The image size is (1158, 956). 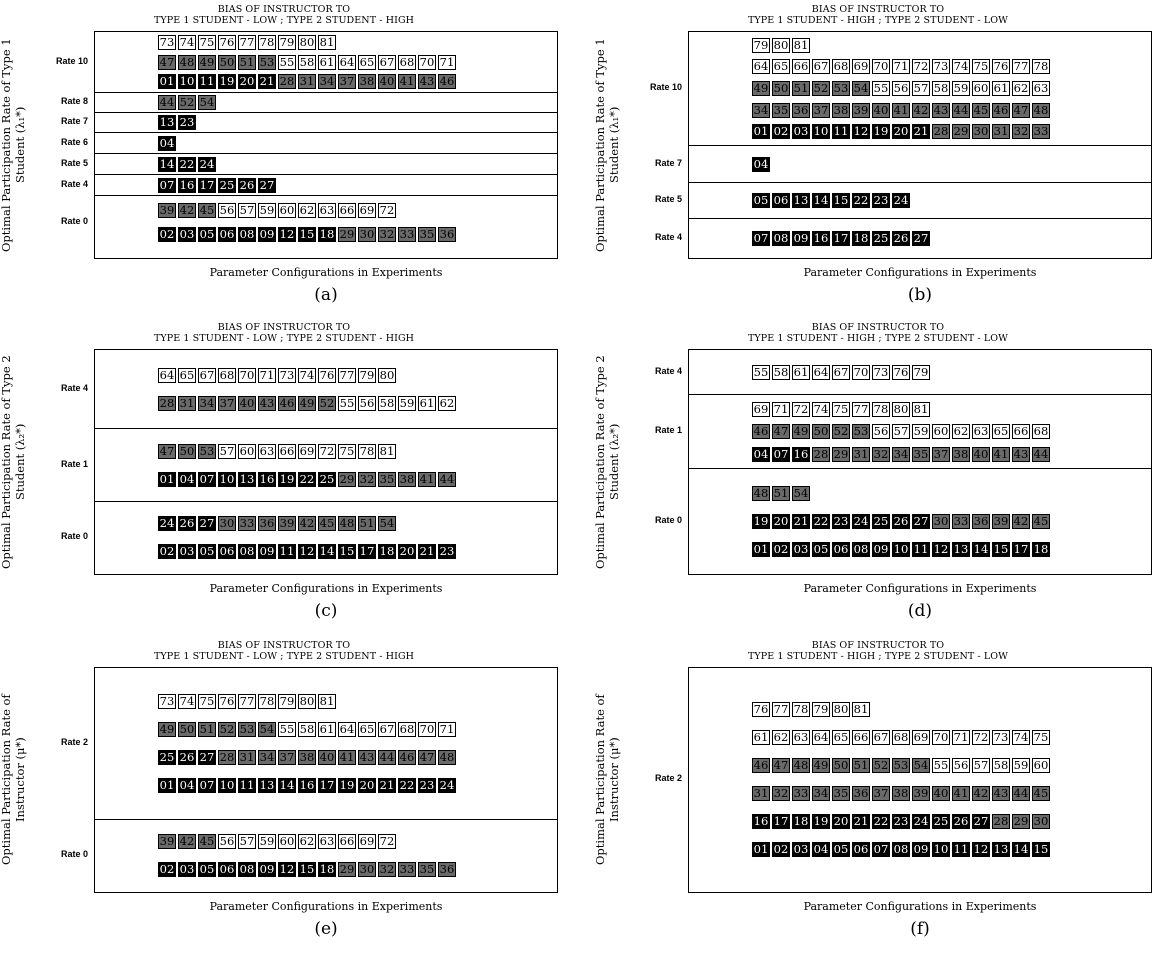 I want to click on config-row: 34 35 36 37 38 39 40 41 42 43 44 45 46 47 48, so click(x=902, y=110).